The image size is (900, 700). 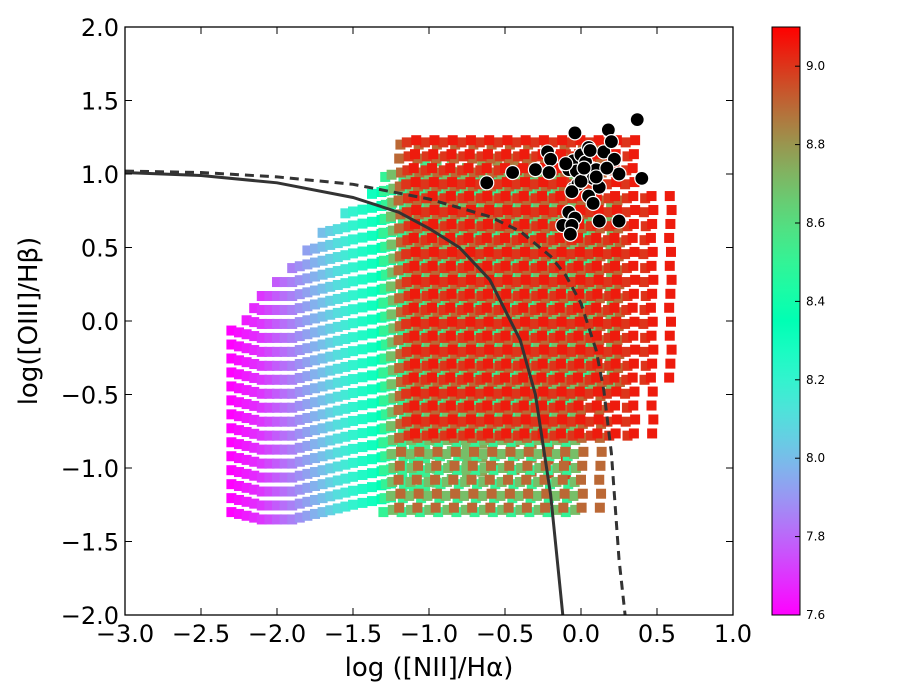 I want to click on observed-galaxy-point, so click(x=570, y=234).